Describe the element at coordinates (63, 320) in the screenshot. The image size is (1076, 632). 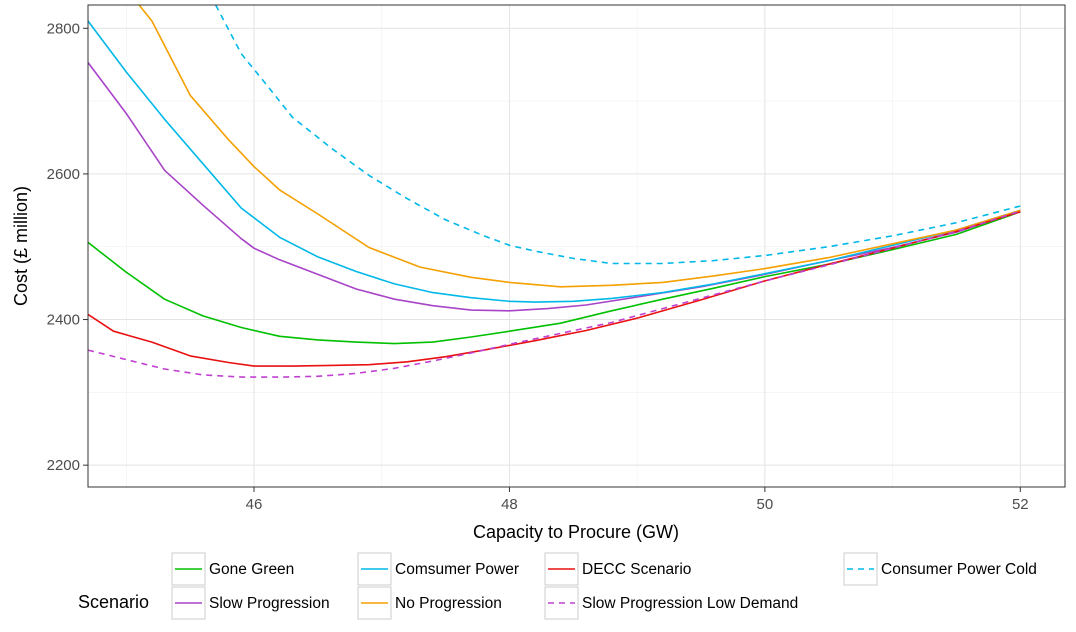
I see `y-tick-label: 2400` at that location.